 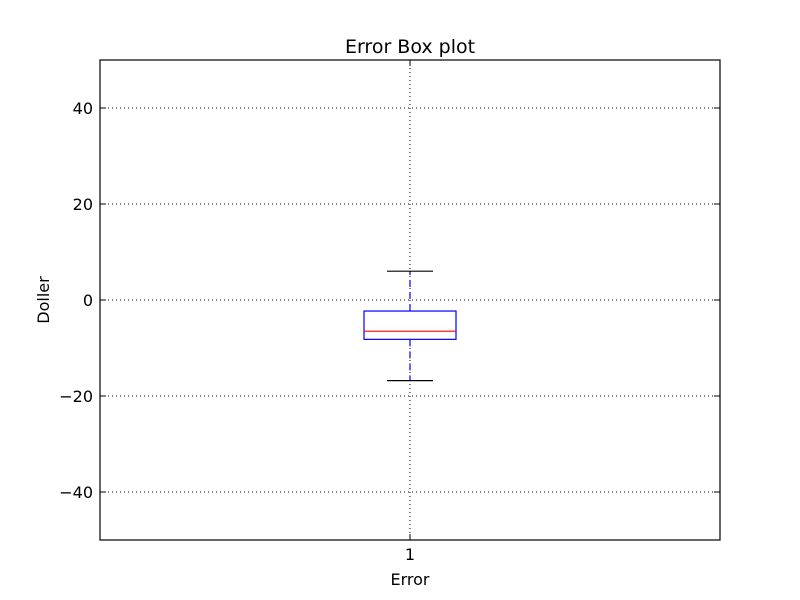 What do you see at coordinates (410, 47) in the screenshot?
I see `chart-title: Error Box plot` at bounding box center [410, 47].